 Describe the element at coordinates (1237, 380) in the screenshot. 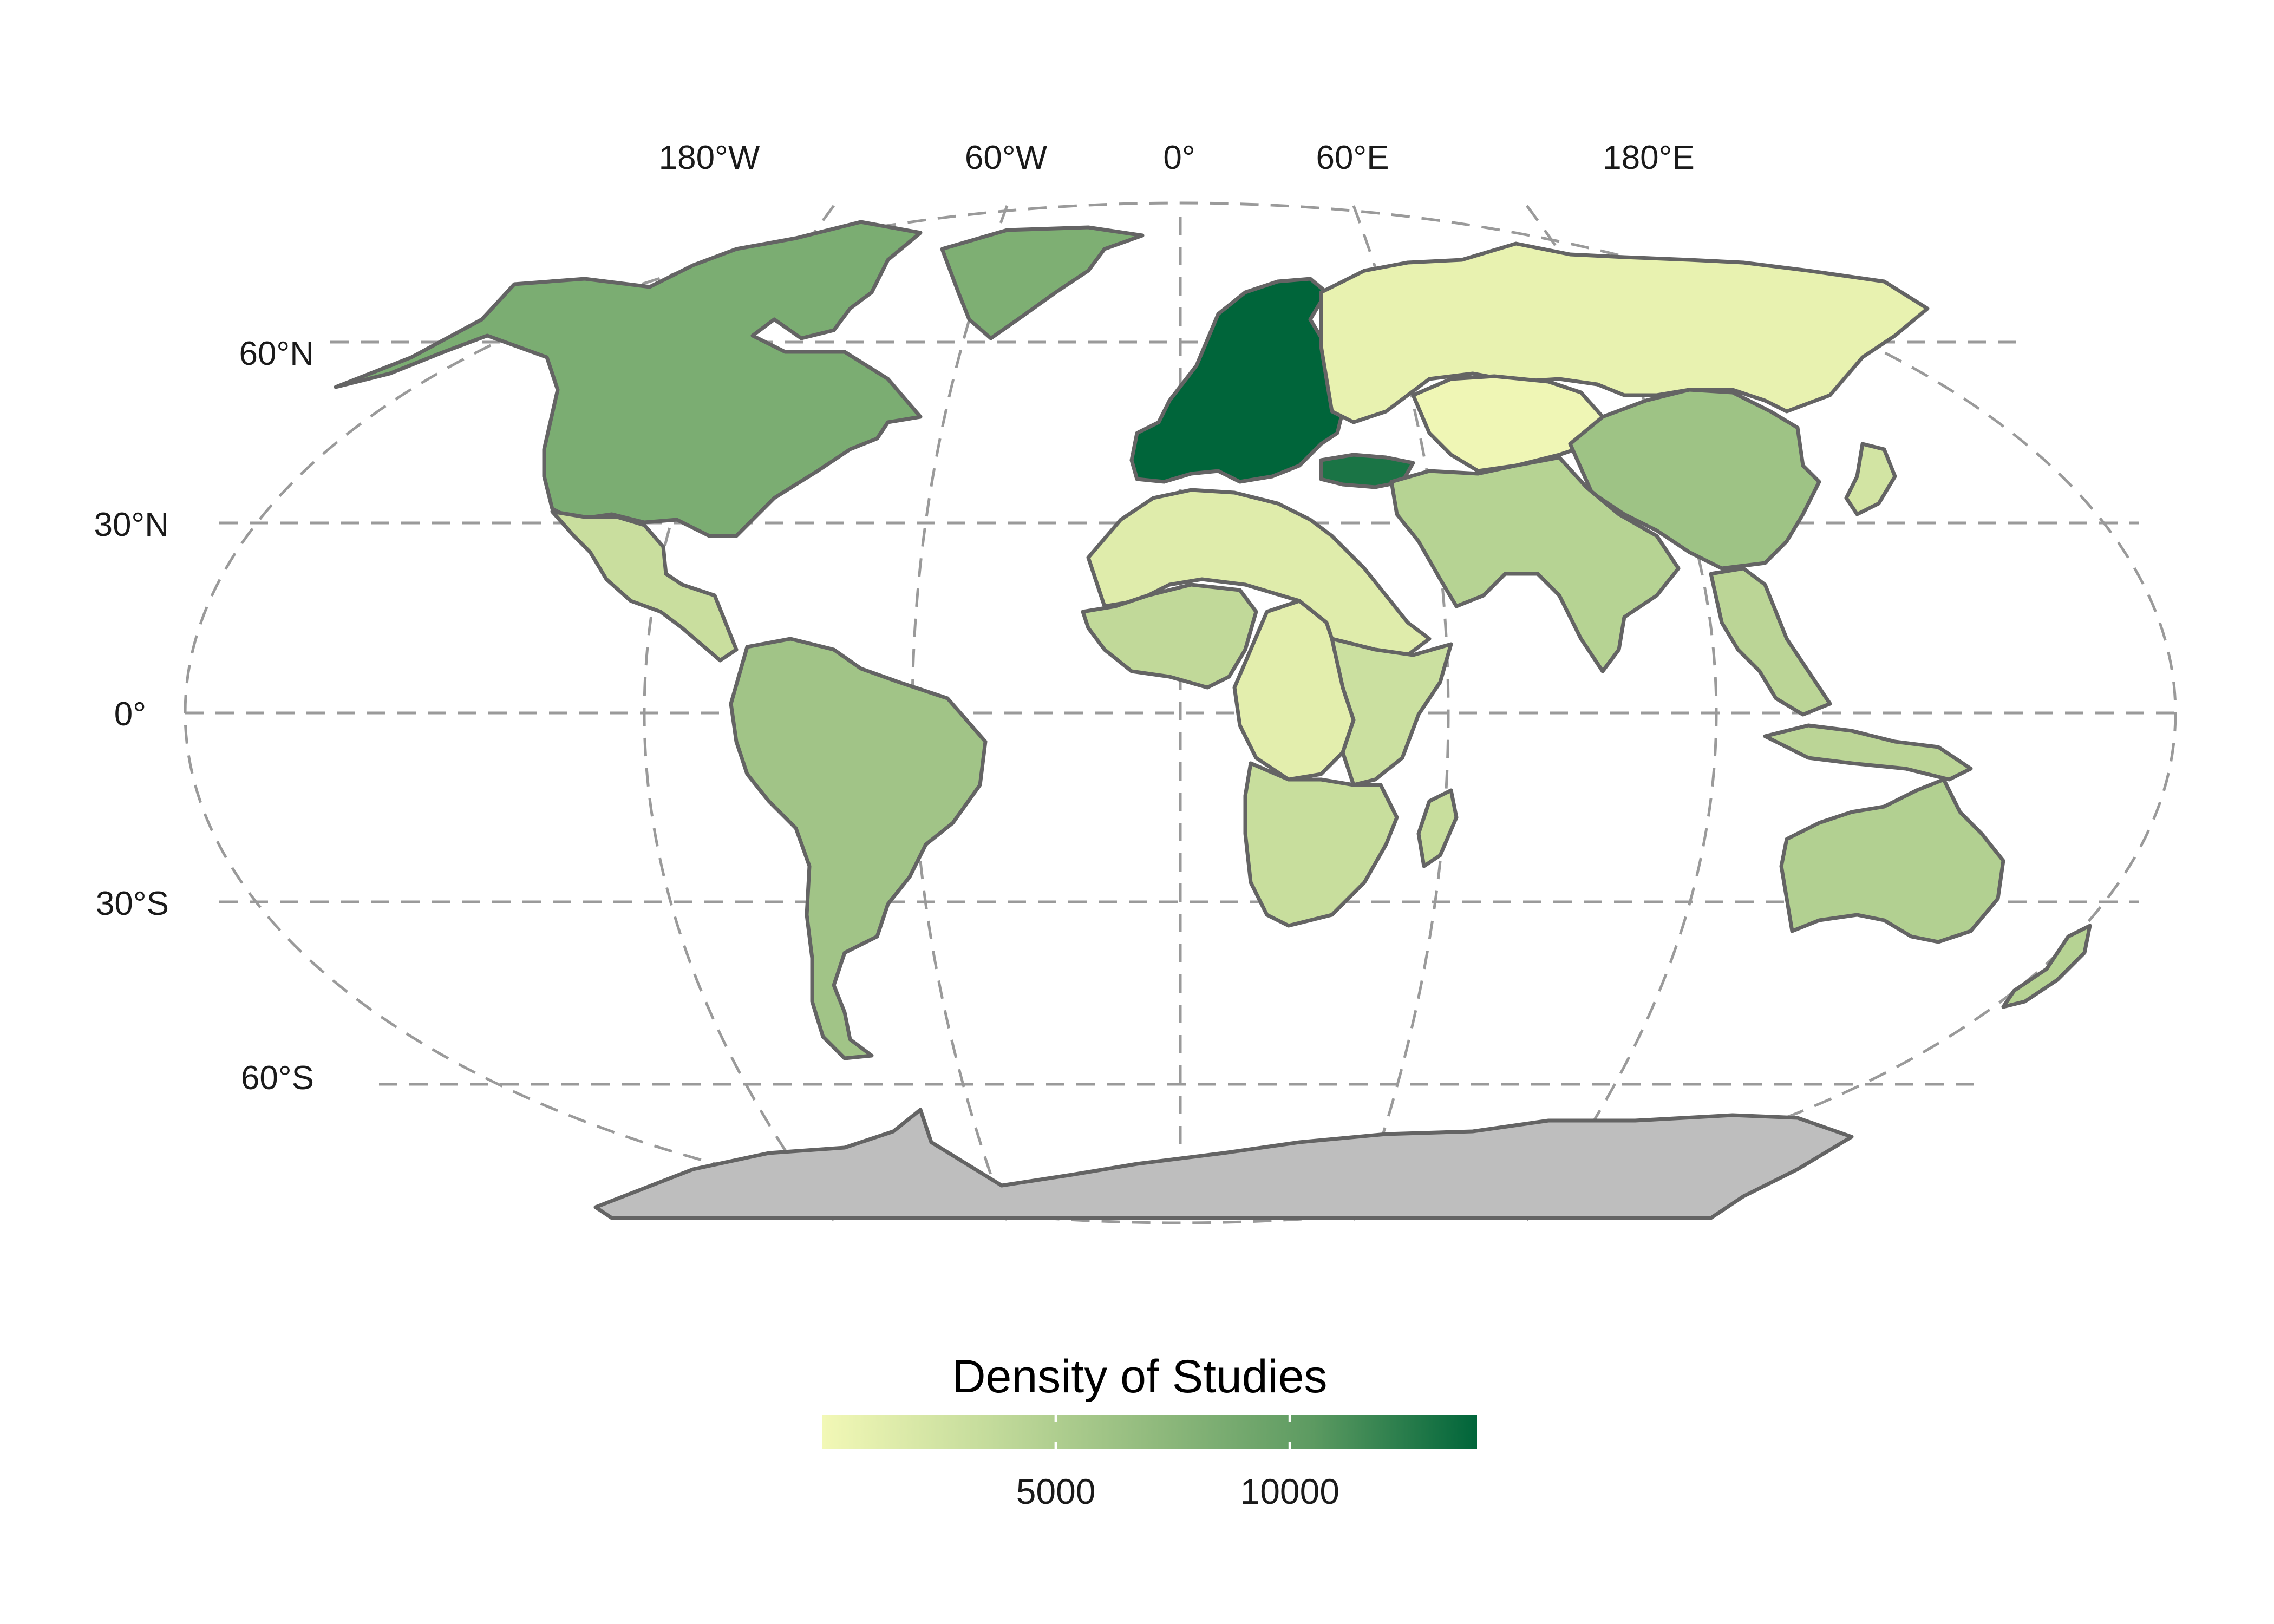

I see `region-europe` at that location.